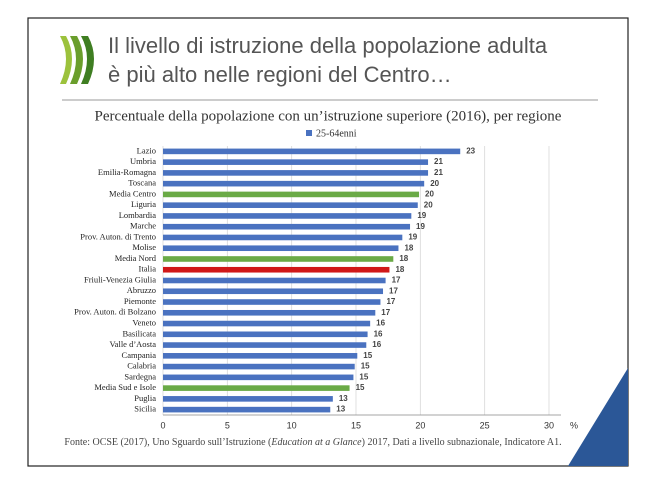  Describe the element at coordinates (139, 333) in the screenshot. I see `y-tick-label: Basilicata` at that location.